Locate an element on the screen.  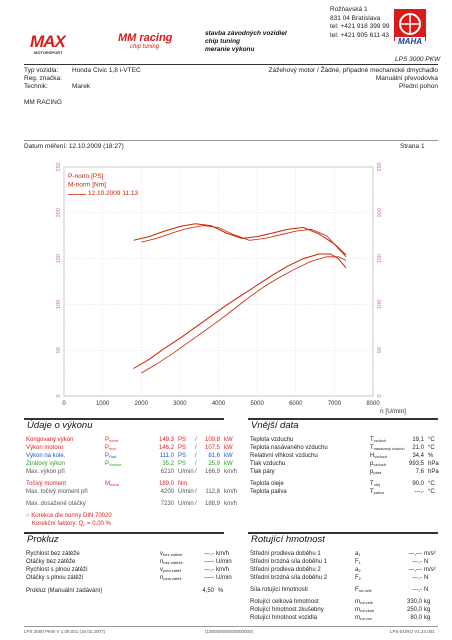
rotacni-row-label: Střední prodleva doběhu 1 is located at coordinates (285, 554).